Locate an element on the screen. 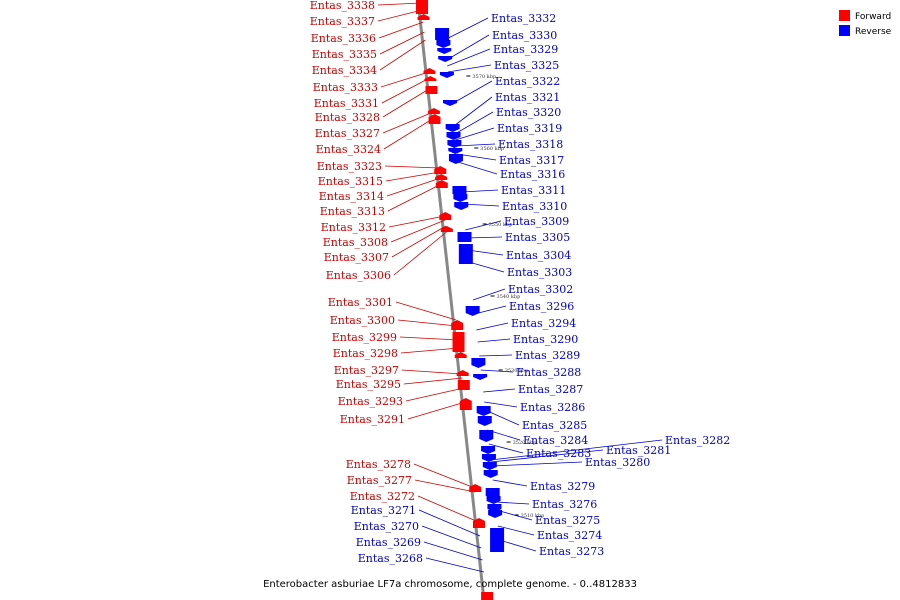 This screenshot has width=900, height=600. gene-label-forward: Entas_3333 is located at coordinates (345, 87).